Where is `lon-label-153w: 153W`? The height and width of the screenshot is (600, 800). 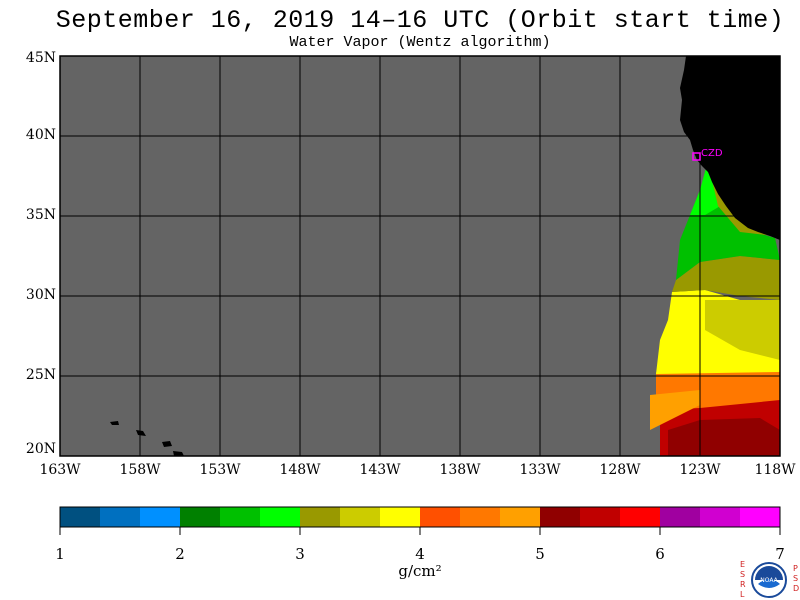 lon-label-153w: 153W is located at coordinates (220, 470).